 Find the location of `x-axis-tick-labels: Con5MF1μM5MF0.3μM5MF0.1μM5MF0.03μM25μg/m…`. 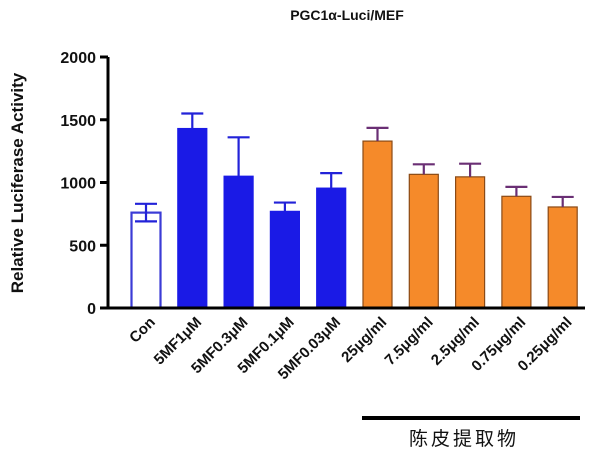

x-axis-tick-labels: Con5MF1μM5MF0.3μM5MF0.1μM5MF0.03μM25μg/m… is located at coordinates (350, 348).